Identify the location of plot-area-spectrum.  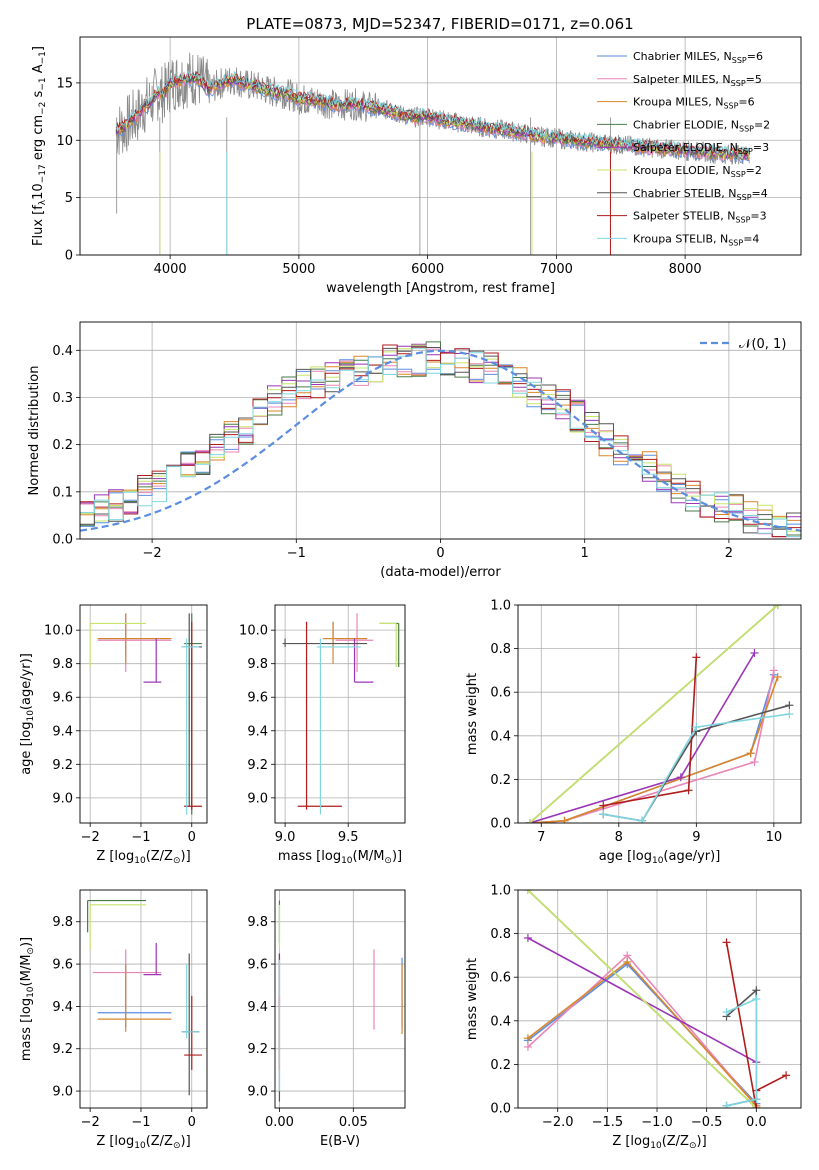
(432, 153).